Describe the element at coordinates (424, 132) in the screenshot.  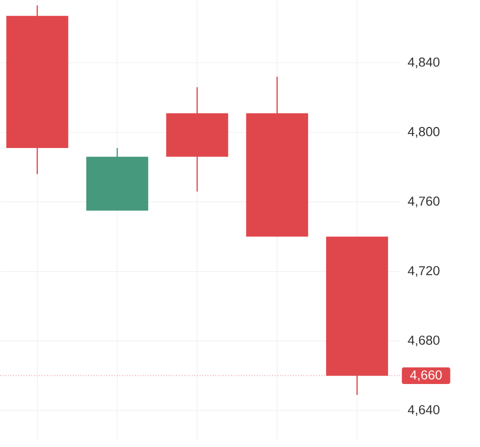
I see `y-tick-label: 4,800` at that location.